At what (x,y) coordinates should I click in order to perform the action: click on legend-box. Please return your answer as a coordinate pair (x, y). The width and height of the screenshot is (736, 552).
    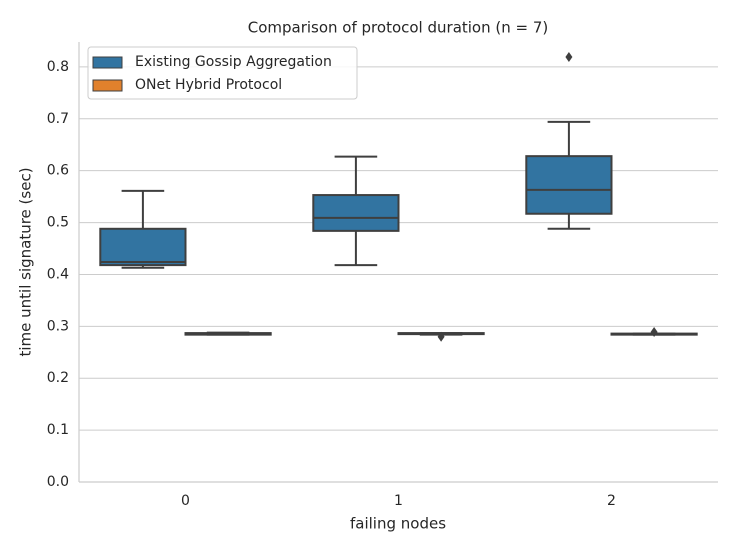
    Looking at the image, I should click on (222, 73).